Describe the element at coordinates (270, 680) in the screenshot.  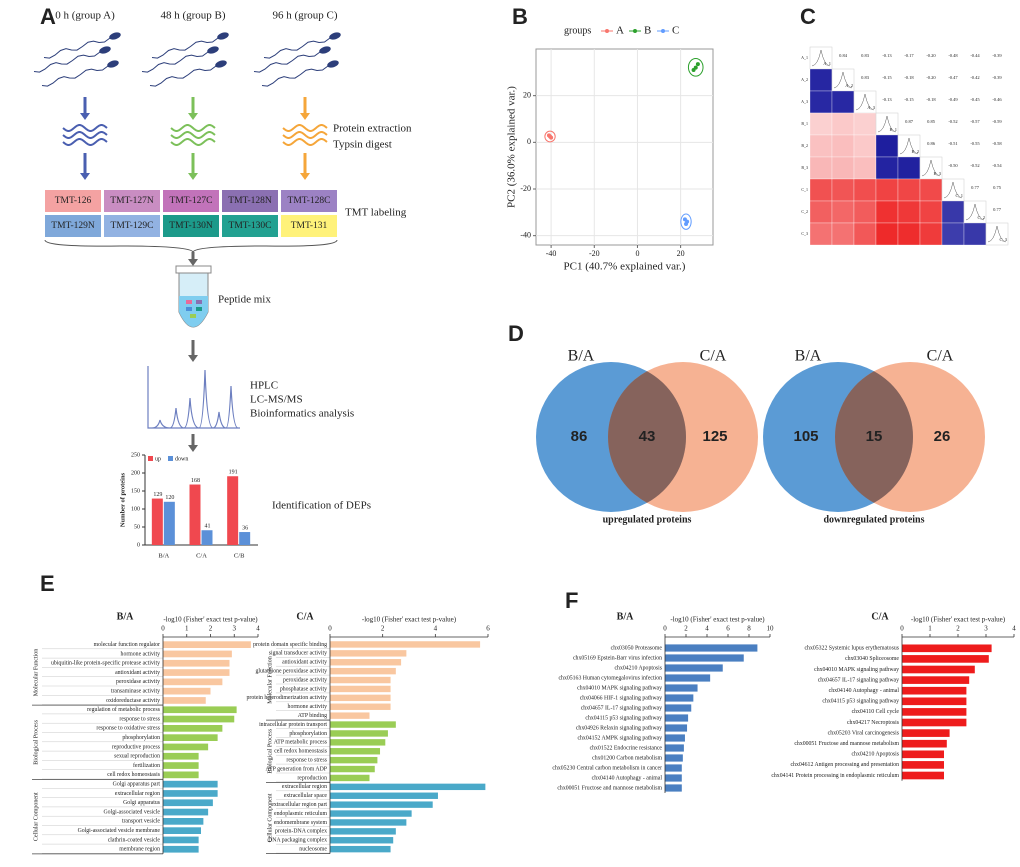
I see `section-label: Molecular Function` at that location.